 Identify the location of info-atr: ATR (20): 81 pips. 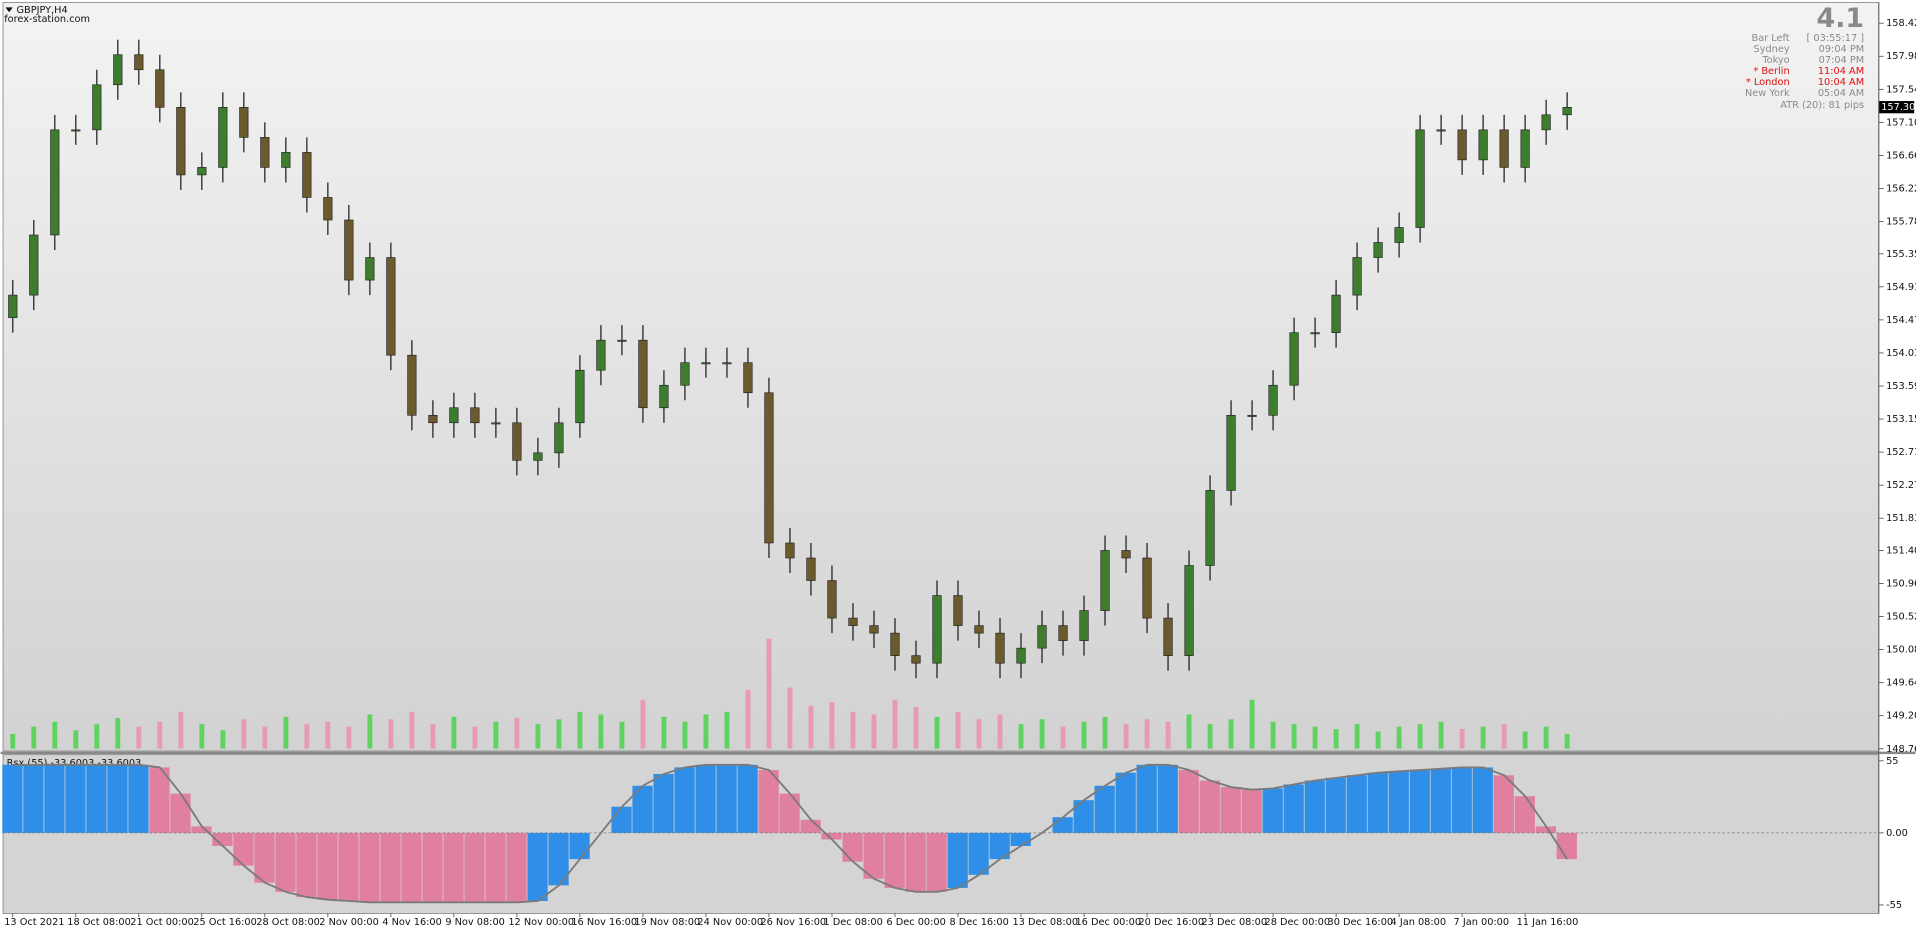
(1822, 105).